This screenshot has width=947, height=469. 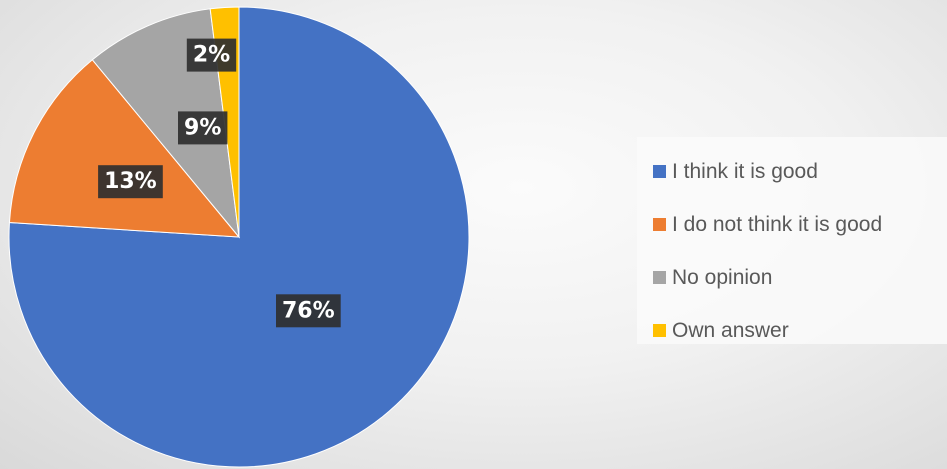 I want to click on legend-item: I do not think it is good, so click(x=792, y=224).